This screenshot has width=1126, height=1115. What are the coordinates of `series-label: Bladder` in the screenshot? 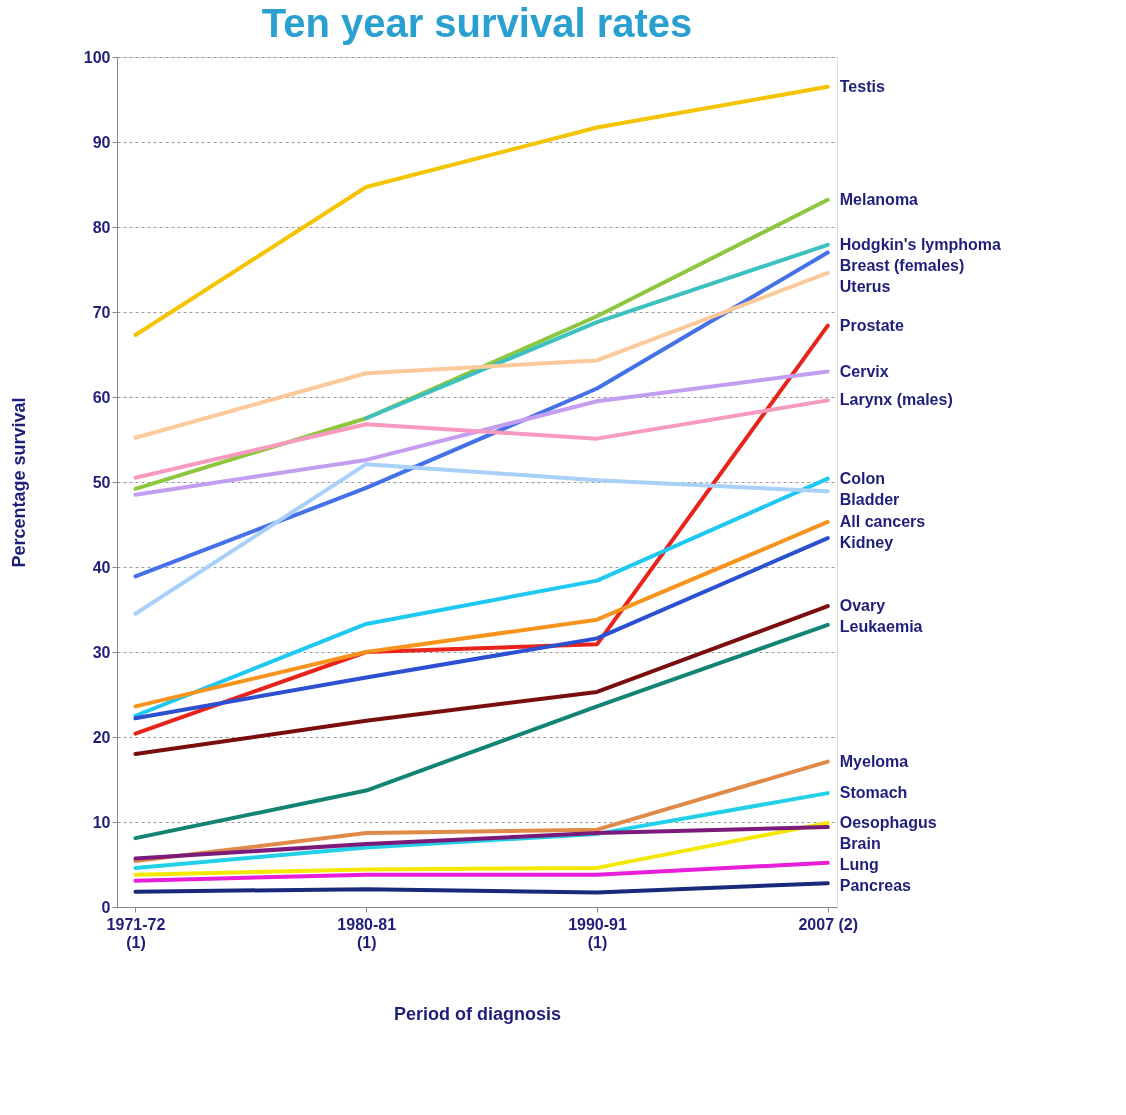 It's located at (869, 499).